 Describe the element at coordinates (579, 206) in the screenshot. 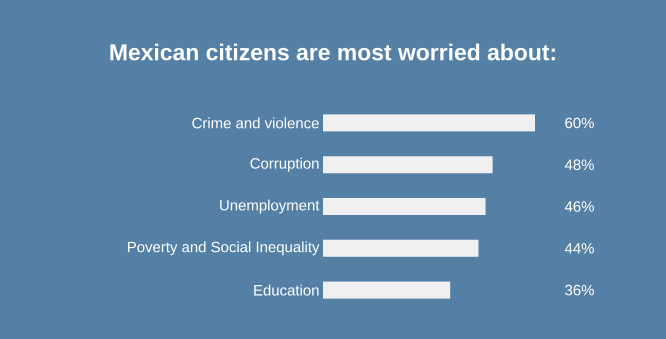

I see `data-label: 46%` at that location.